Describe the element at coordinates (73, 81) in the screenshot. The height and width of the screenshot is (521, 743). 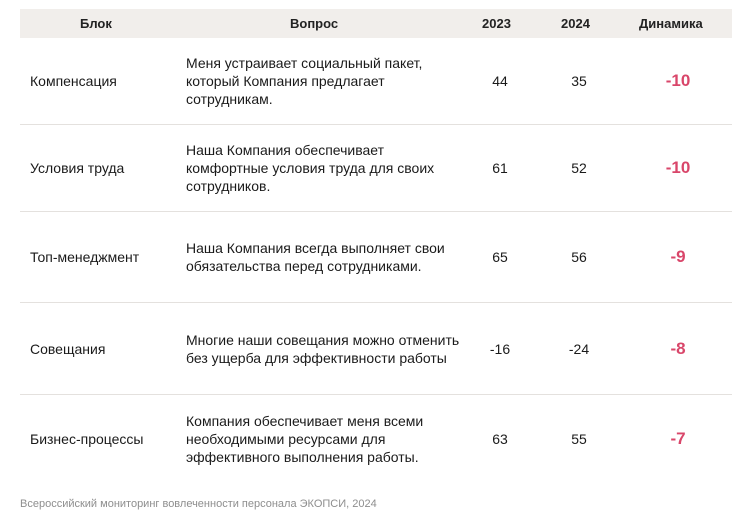
I see `row-block: Компенсация` at that location.